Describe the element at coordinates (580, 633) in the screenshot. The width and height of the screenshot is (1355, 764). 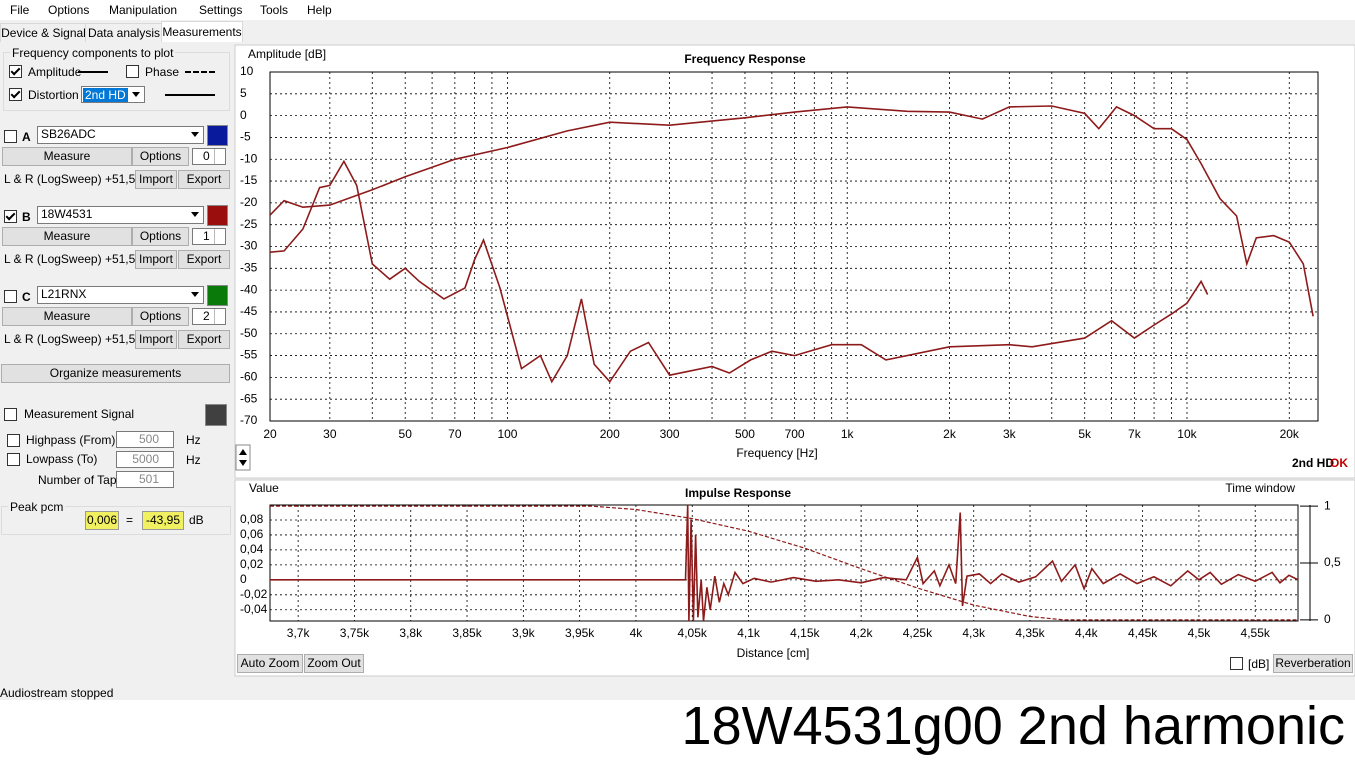
I see `x-tick-label: 3,95k` at that location.